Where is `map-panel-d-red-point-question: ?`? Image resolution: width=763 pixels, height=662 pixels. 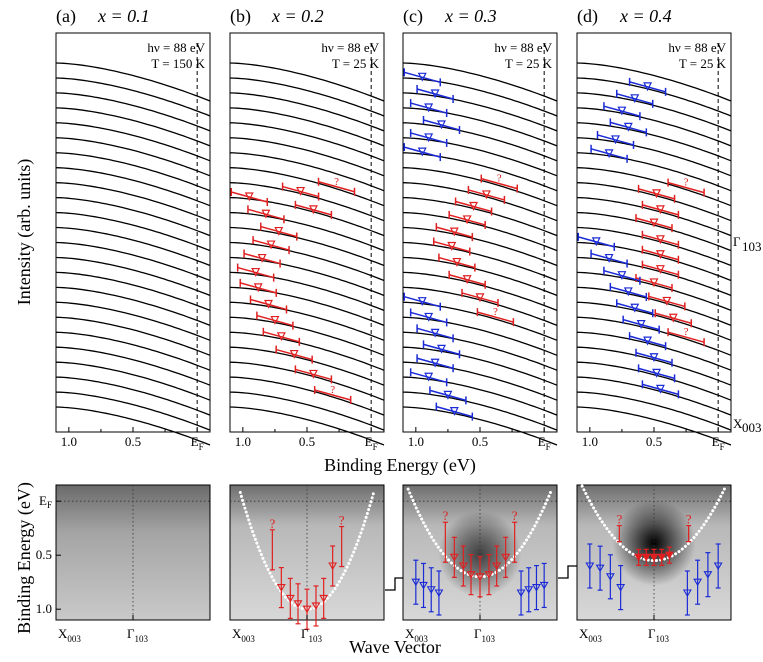 map-panel-d-red-point-question: ? is located at coordinates (689, 519).